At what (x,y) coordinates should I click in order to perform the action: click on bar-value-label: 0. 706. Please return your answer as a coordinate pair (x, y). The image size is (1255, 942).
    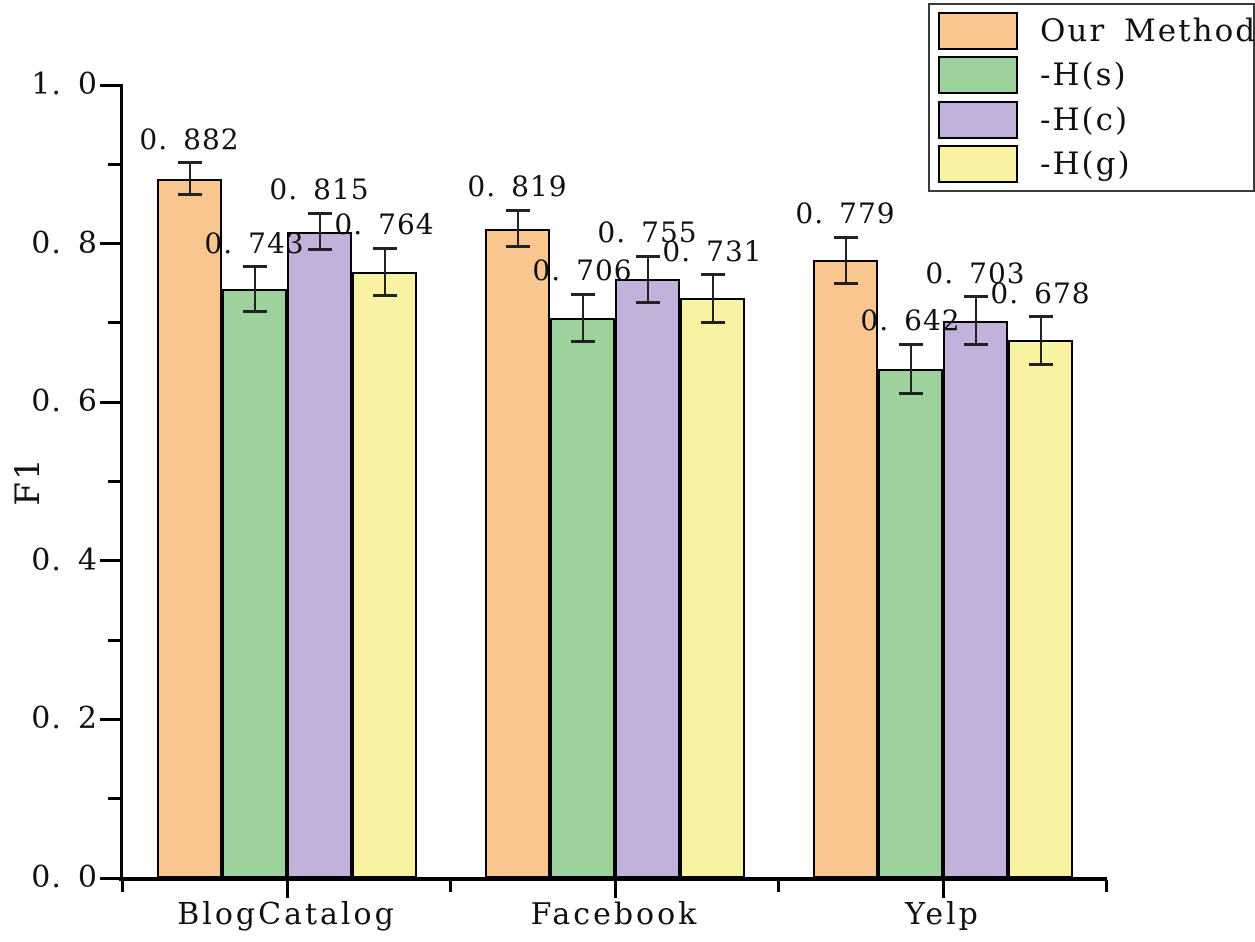
    Looking at the image, I should click on (582, 271).